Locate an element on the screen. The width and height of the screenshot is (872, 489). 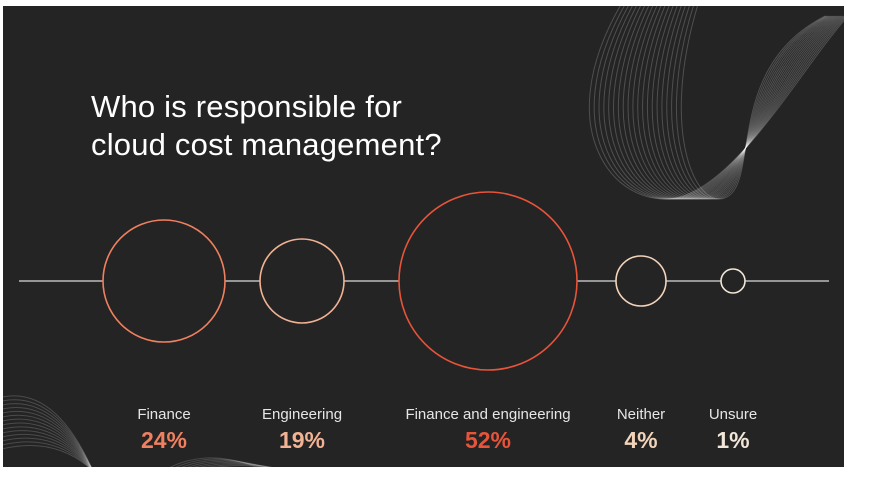
bubble-finance-and-engineering is located at coordinates (488, 281).